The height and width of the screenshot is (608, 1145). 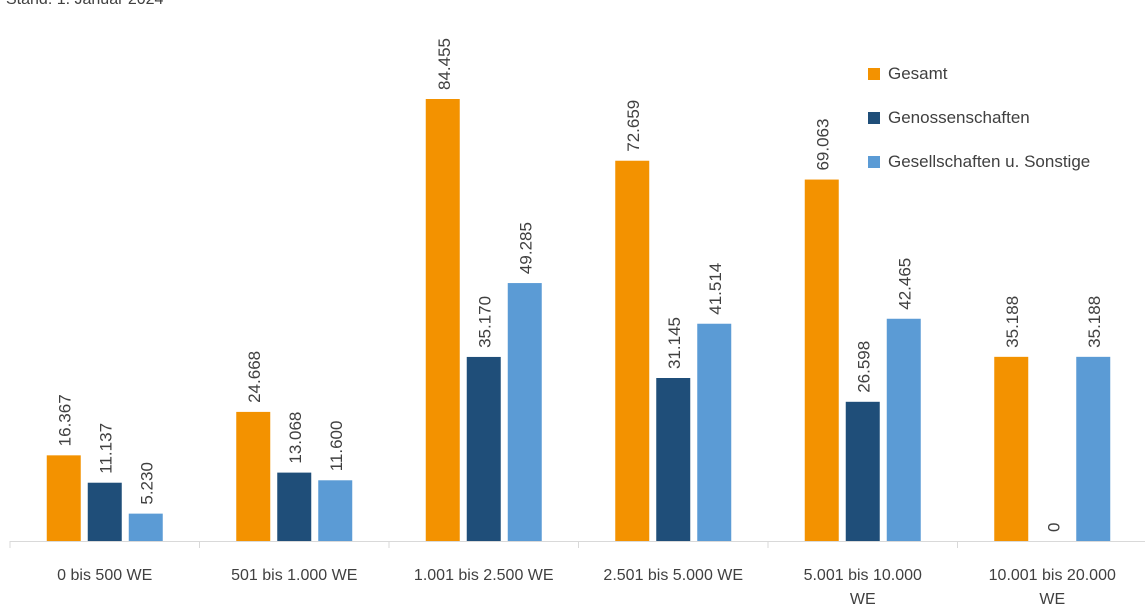 I want to click on data-label-gesamt: 35.188, so click(x=1012, y=322).